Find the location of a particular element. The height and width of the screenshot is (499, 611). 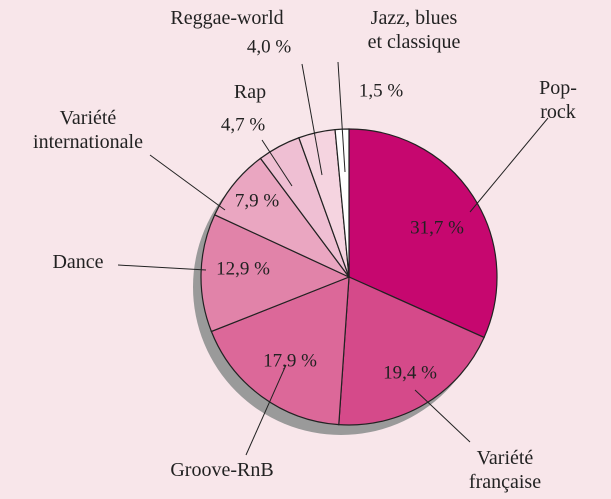

value-label: 12,9 % is located at coordinates (243, 268).